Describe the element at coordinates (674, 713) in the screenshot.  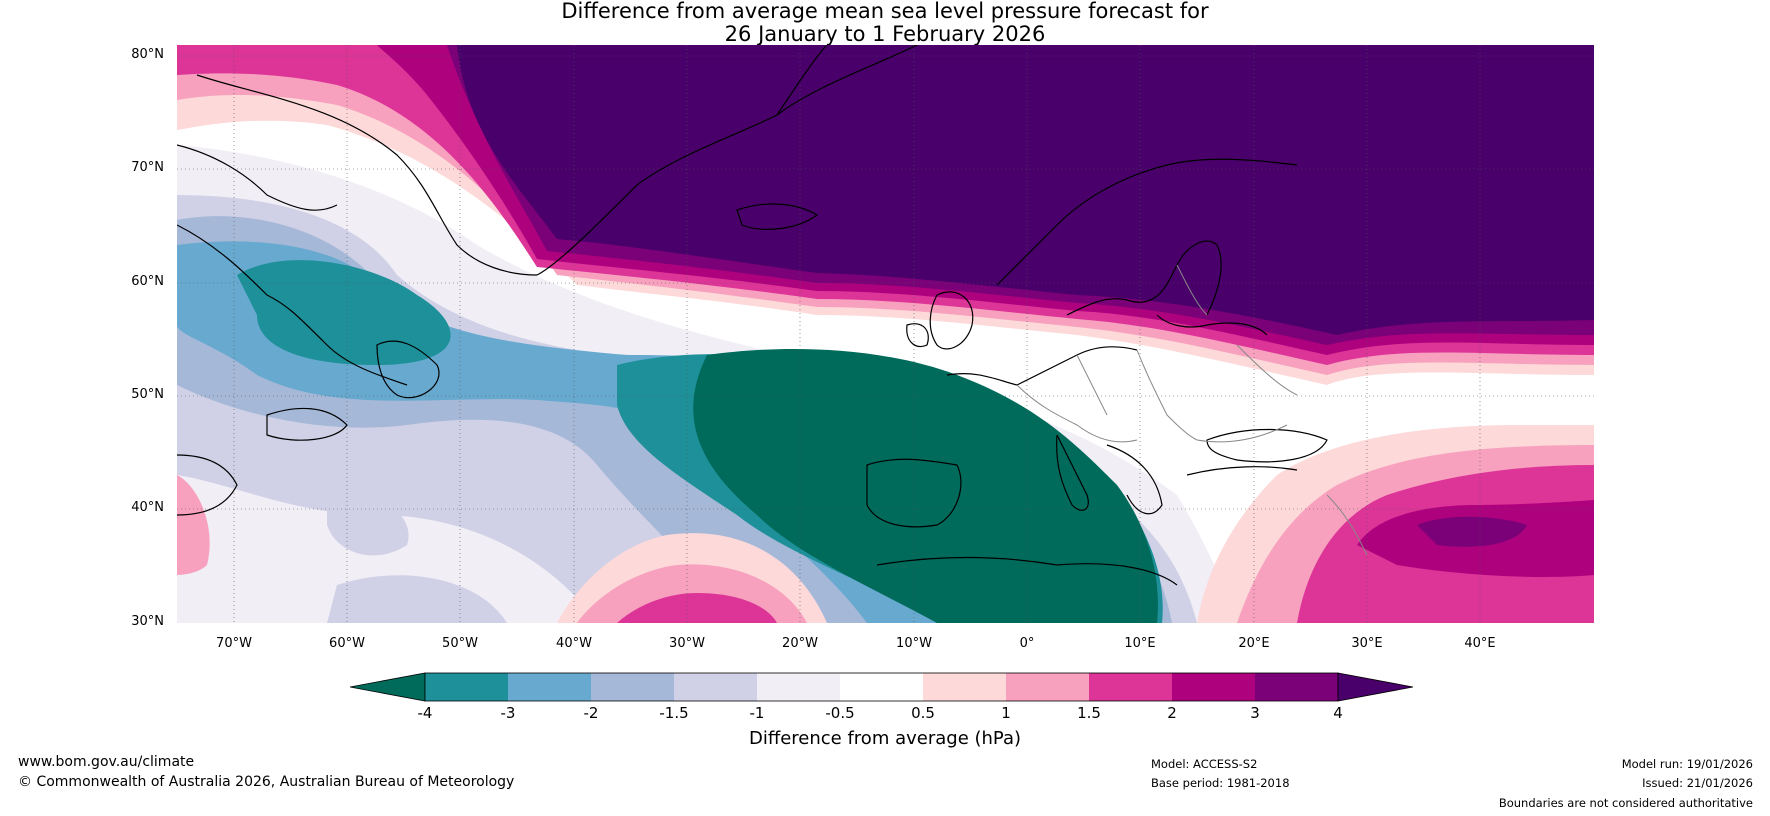
I see `colorbar-tick-label: -1.5` at that location.